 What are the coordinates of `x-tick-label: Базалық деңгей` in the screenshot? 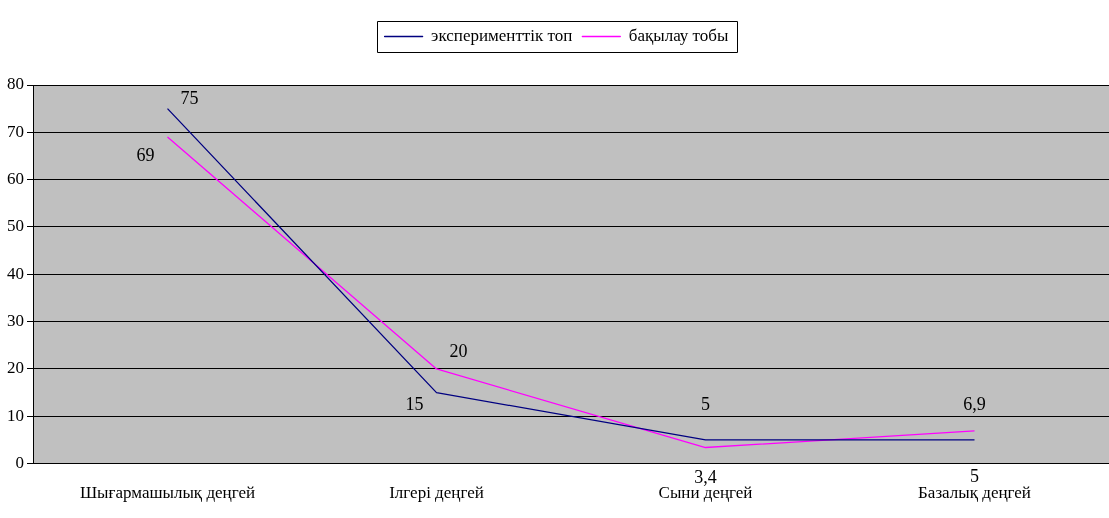 It's located at (974, 493).